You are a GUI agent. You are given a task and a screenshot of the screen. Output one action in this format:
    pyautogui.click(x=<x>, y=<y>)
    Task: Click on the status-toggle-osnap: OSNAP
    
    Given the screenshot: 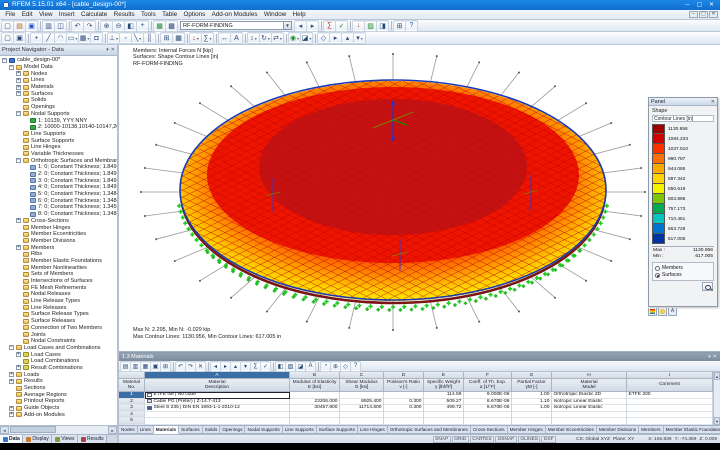 What is the action you would take?
    pyautogui.click(x=506, y=439)
    